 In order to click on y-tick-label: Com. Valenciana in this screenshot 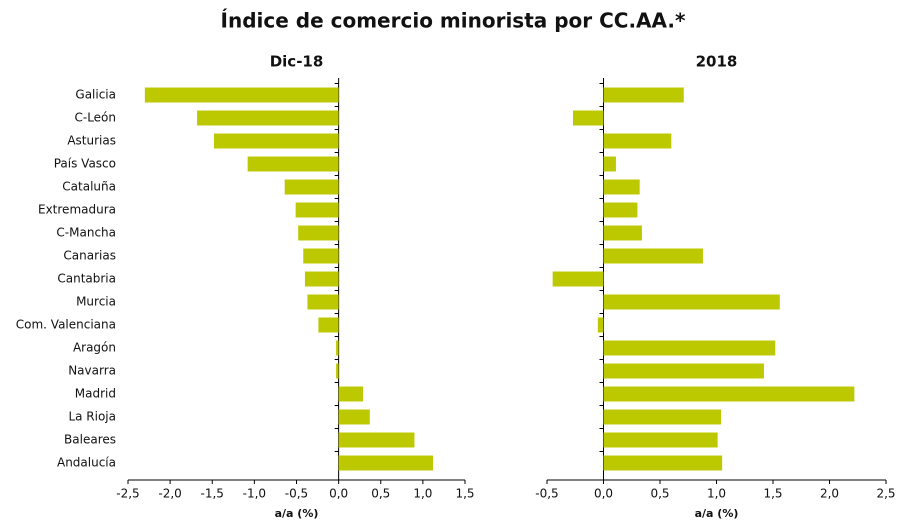, I will do `click(66, 325)`.